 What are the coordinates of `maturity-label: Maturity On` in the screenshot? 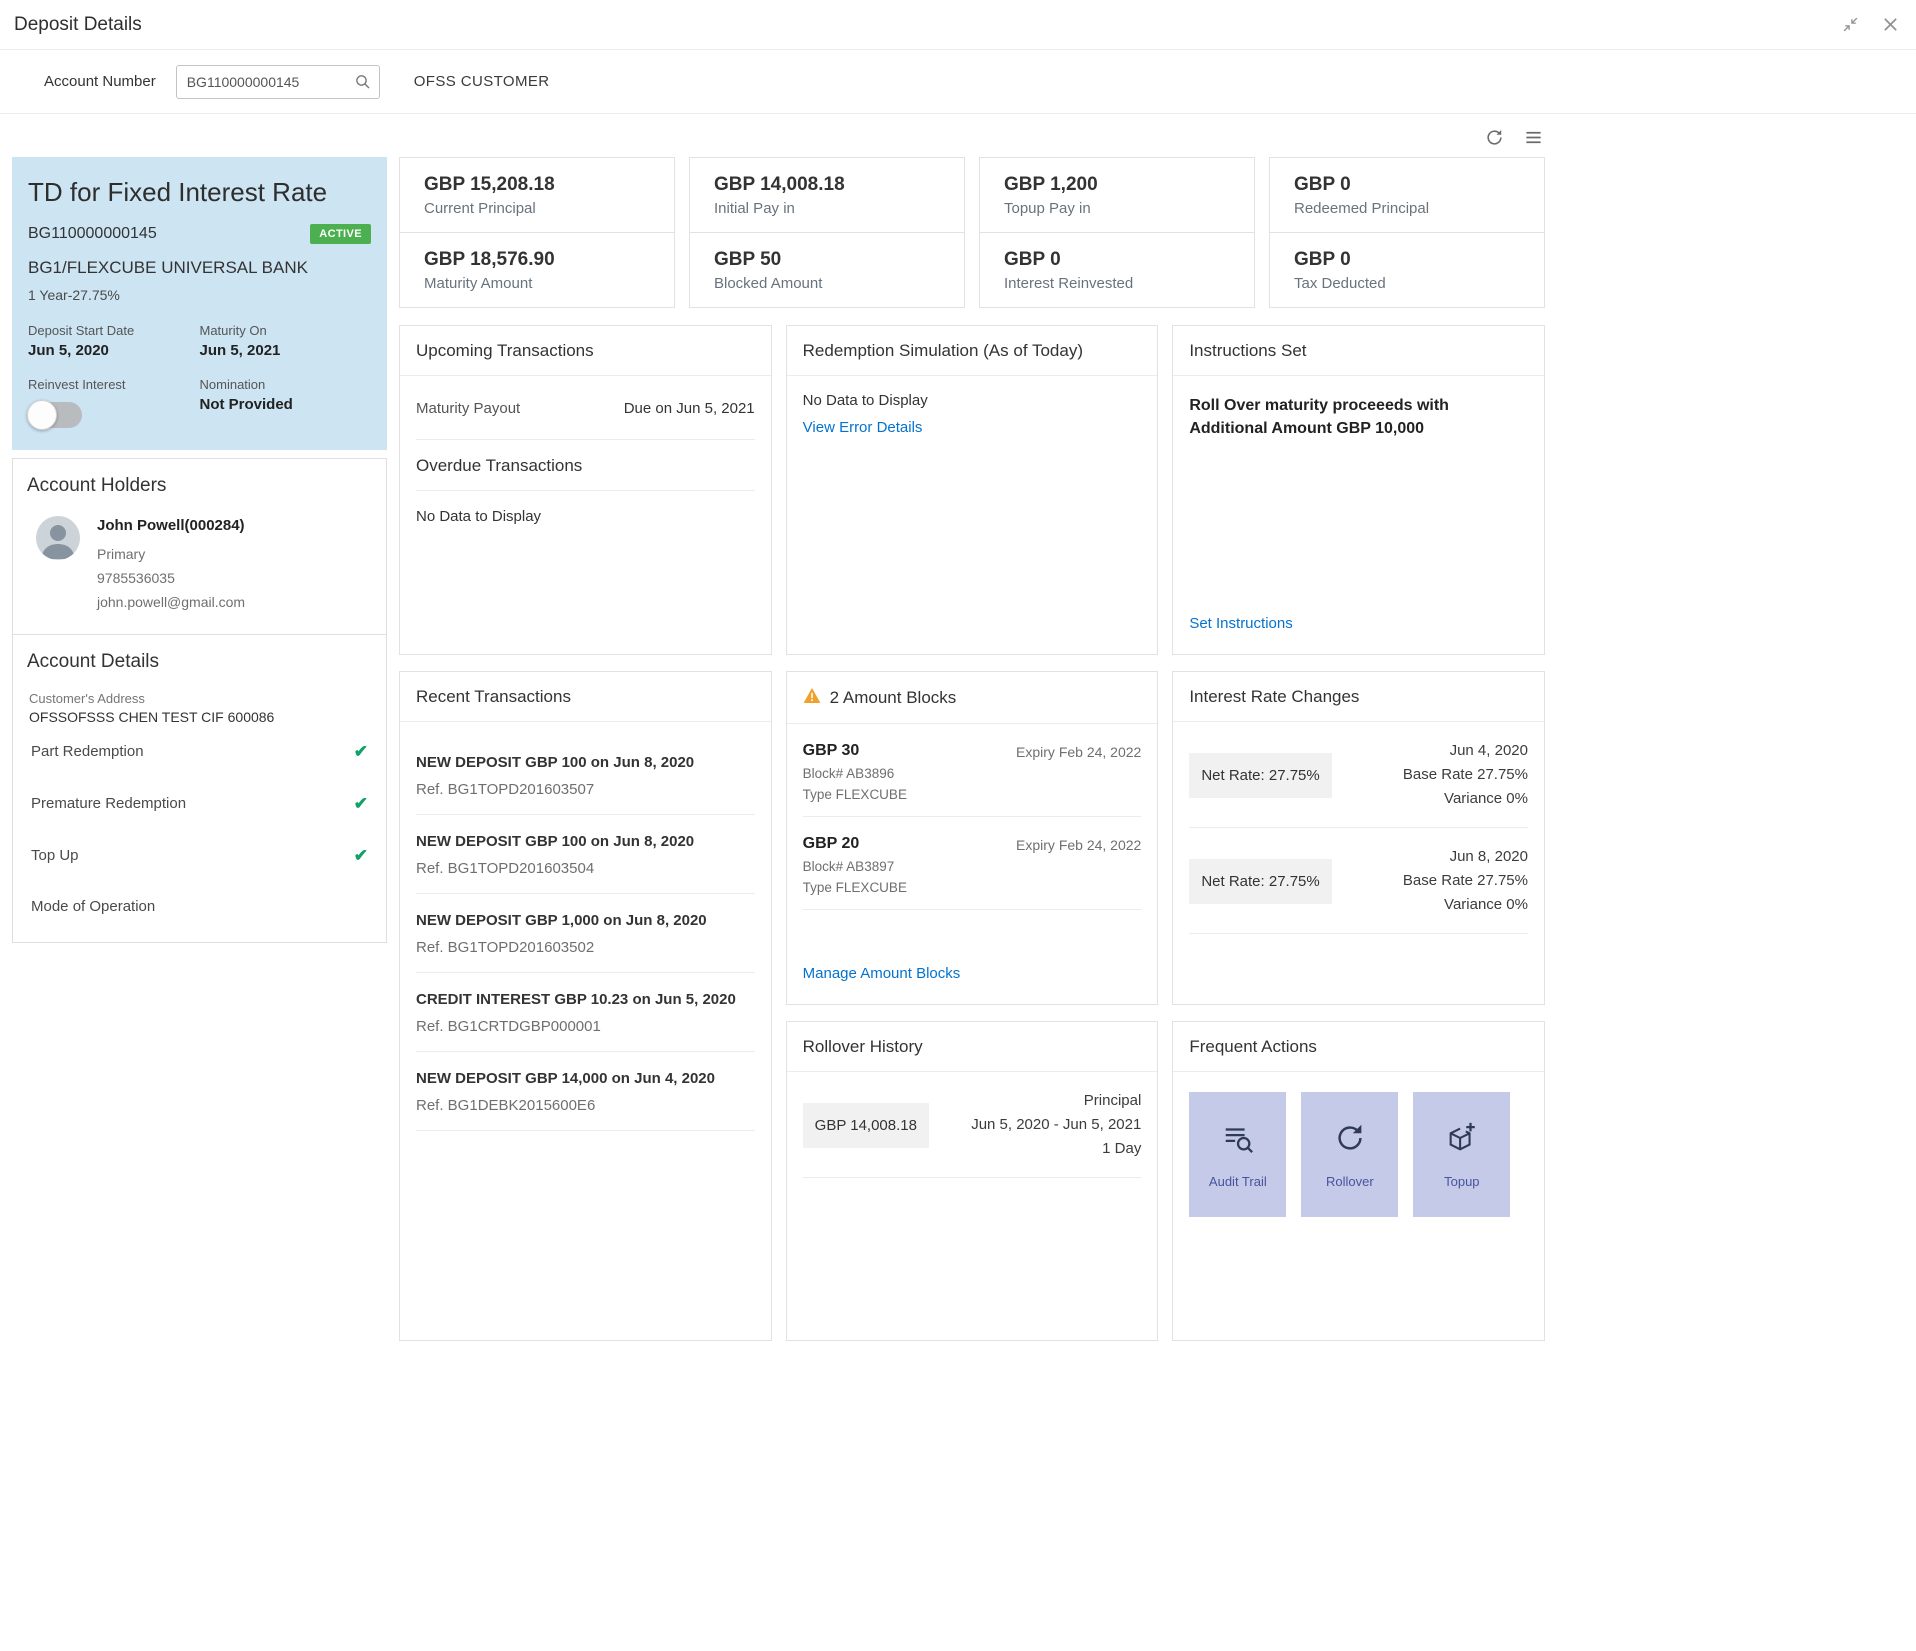 It's located at (233, 330).